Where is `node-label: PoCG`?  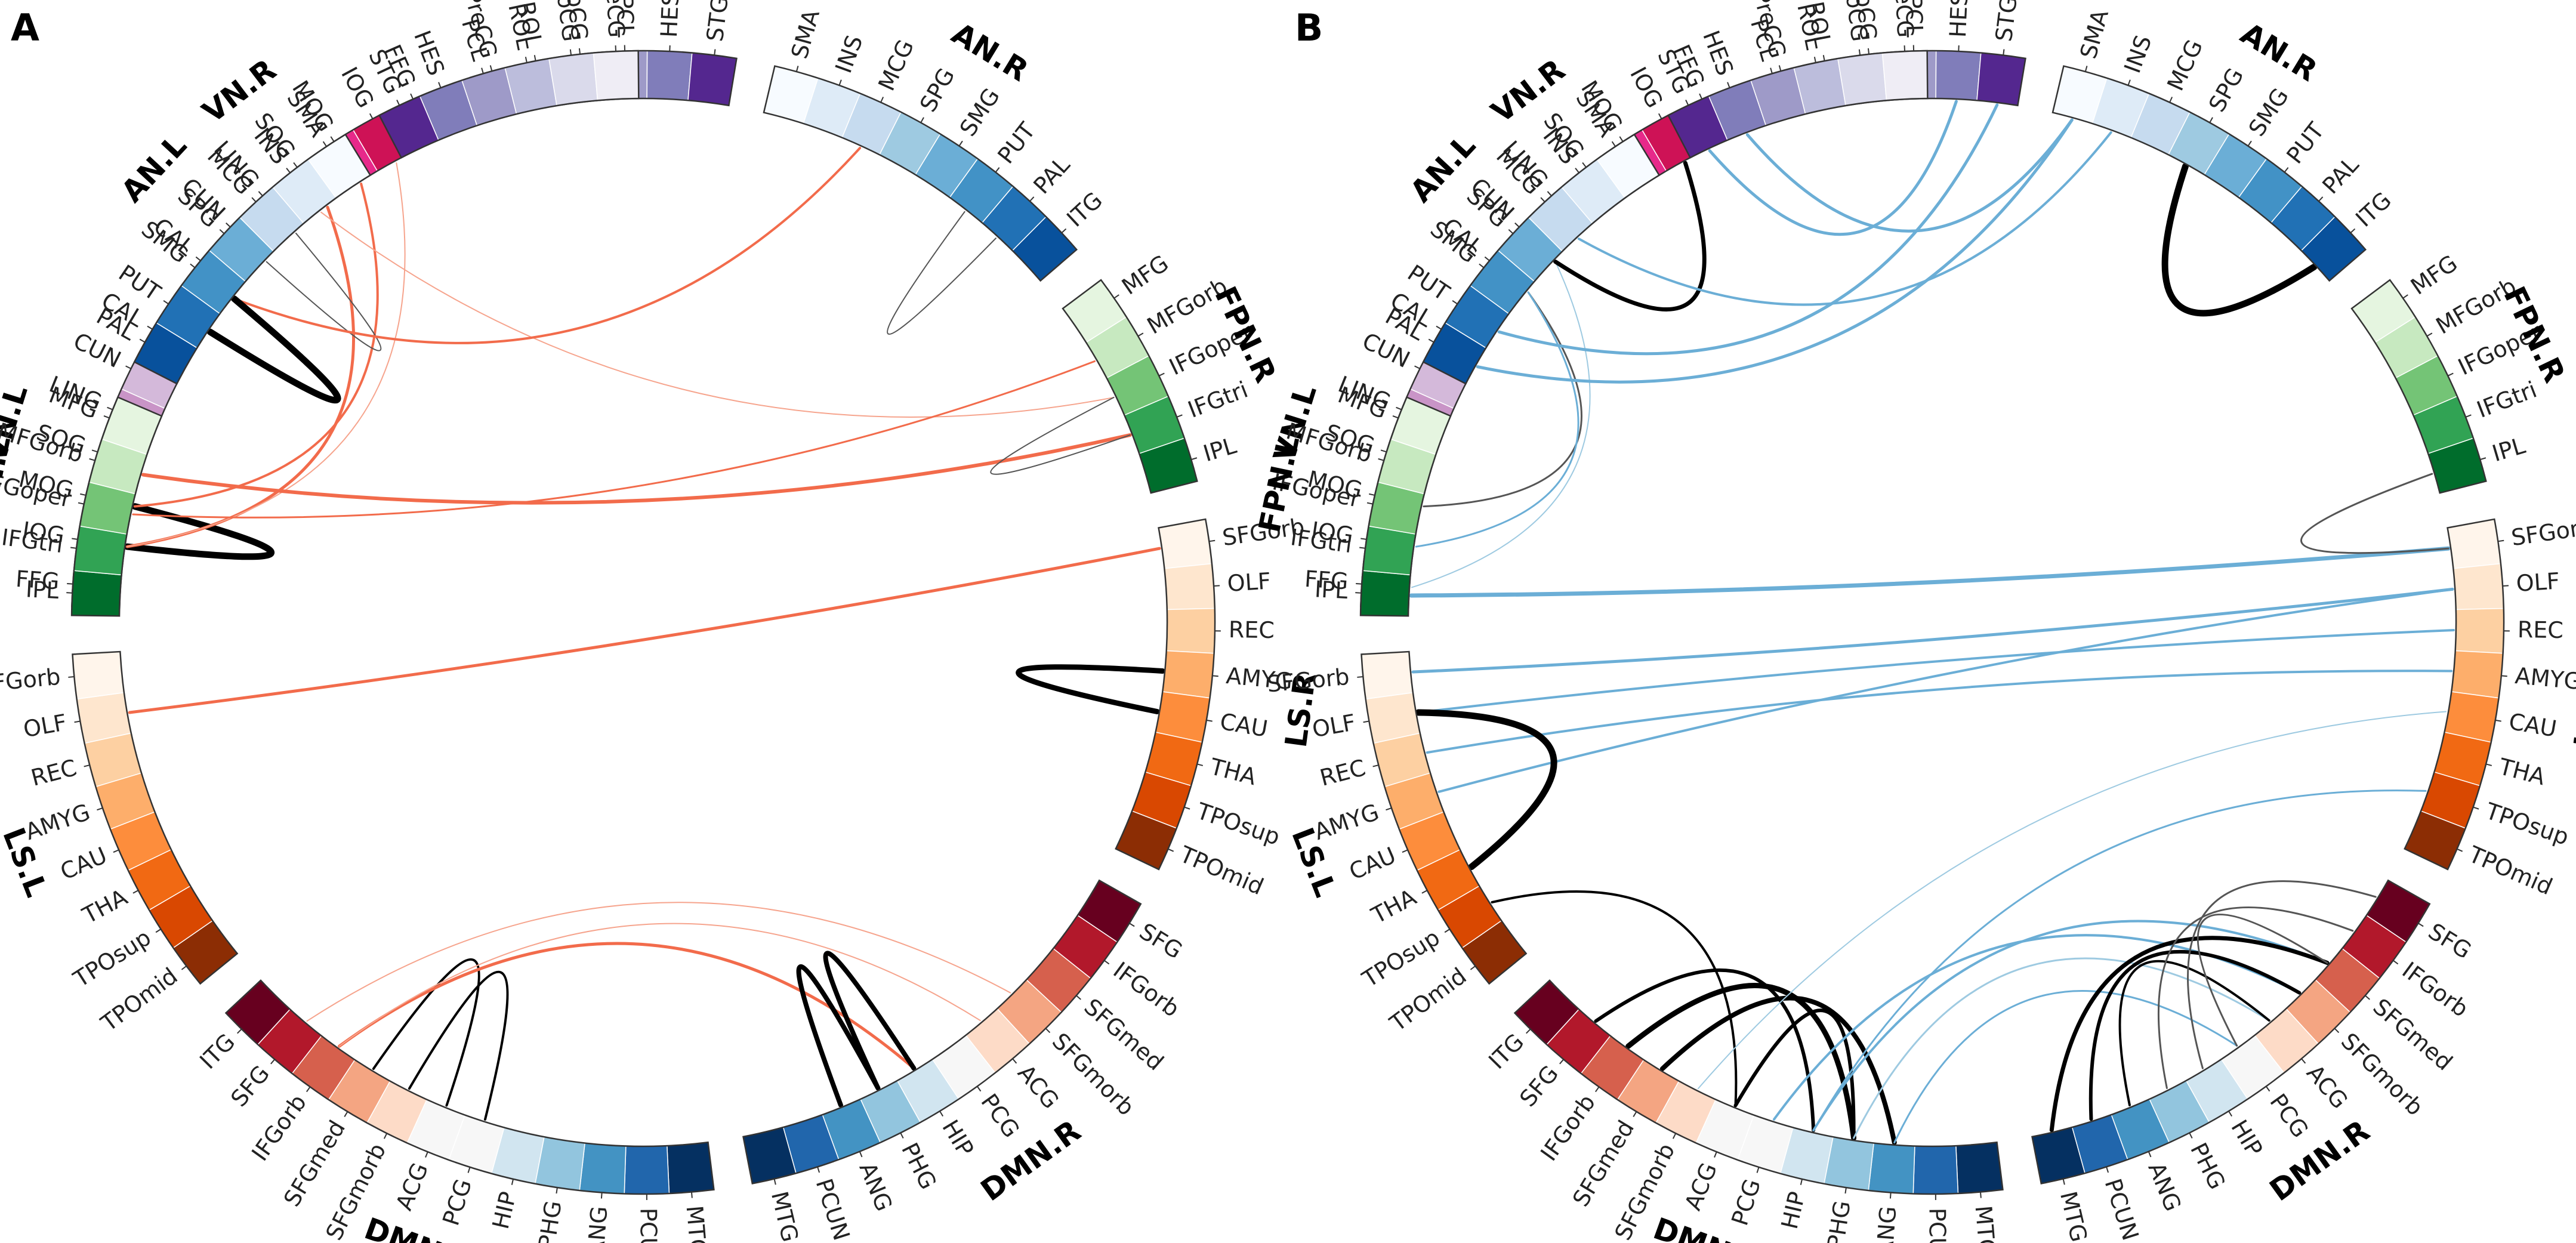 node-label: PoCG is located at coordinates (1856, 21).